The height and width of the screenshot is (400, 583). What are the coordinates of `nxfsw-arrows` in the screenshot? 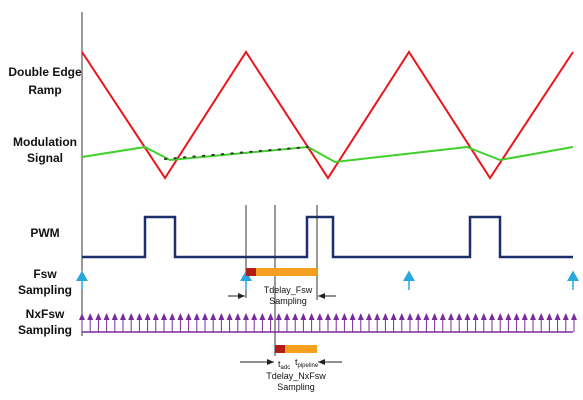 It's located at (328, 322).